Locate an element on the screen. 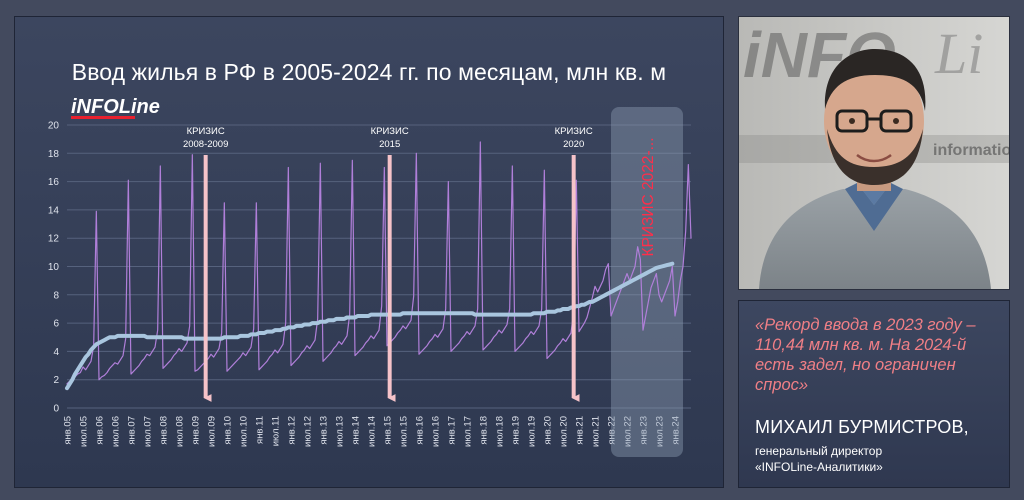 This screenshot has height=500, width=1024. y-tick-label: 10 is located at coordinates (54, 267).